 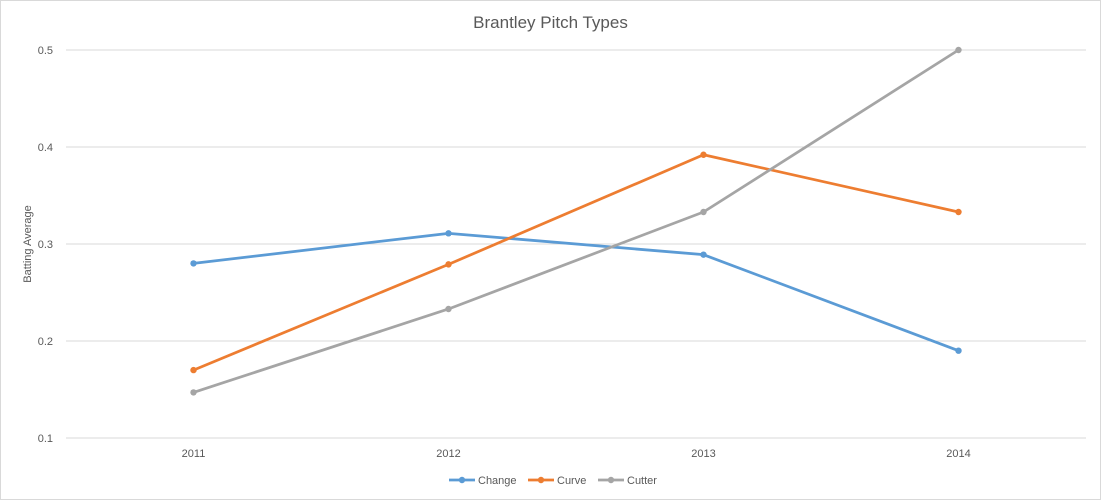 I want to click on y-tick-label: 0.3, so click(x=45, y=245).